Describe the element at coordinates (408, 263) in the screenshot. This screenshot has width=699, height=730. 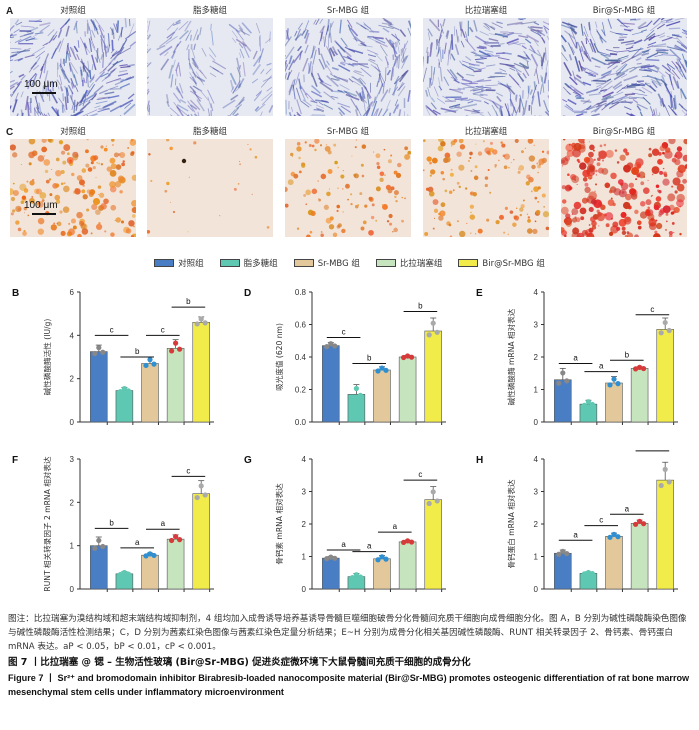
I see `legend-item-birabresib: 比拉瑞塞组` at that location.